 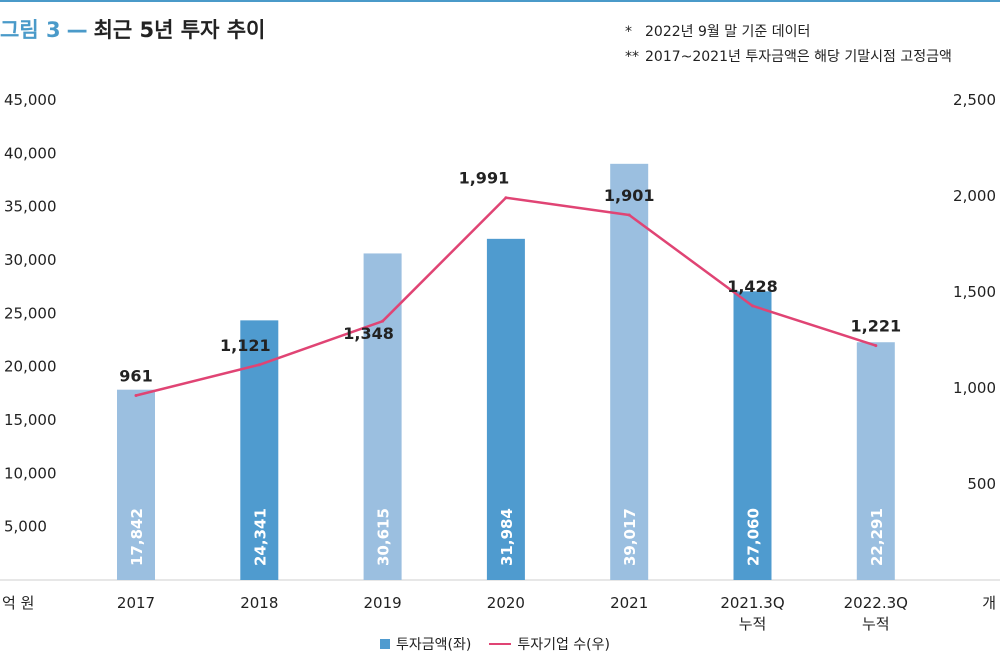 I want to click on x-axis-category-label: 2021.3Q, so click(x=752, y=603).